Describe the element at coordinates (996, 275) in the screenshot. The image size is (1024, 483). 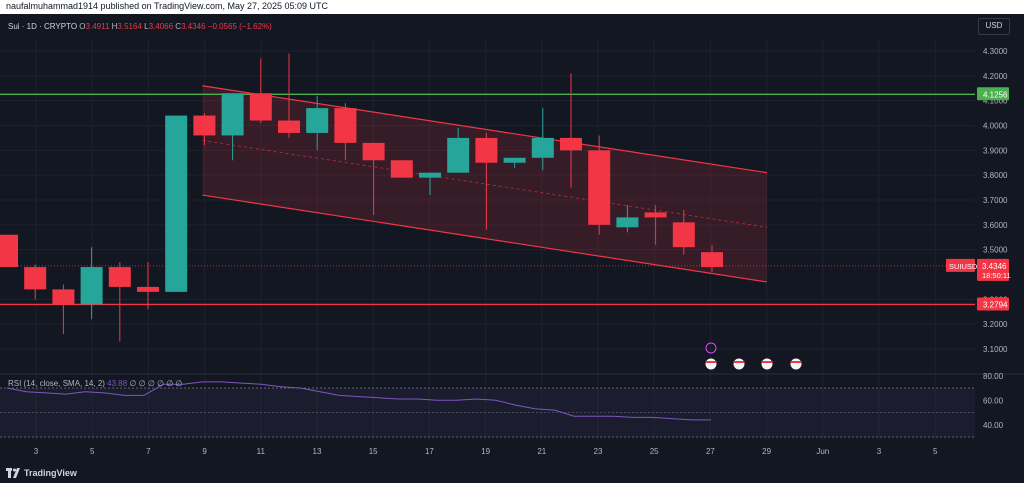
I see `countdown-label: 18:50:11` at that location.